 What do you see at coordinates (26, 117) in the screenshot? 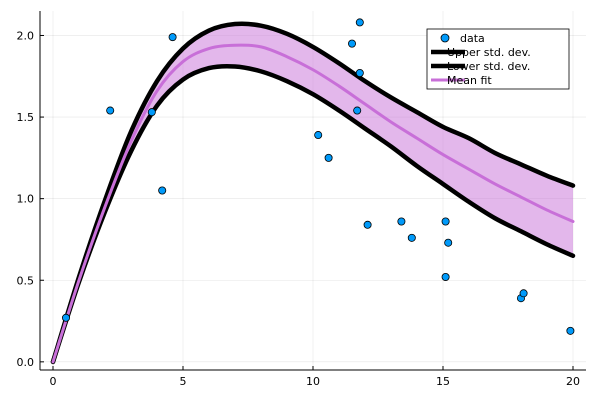
I see `y-tick-label: 1.5` at bounding box center [26, 117].